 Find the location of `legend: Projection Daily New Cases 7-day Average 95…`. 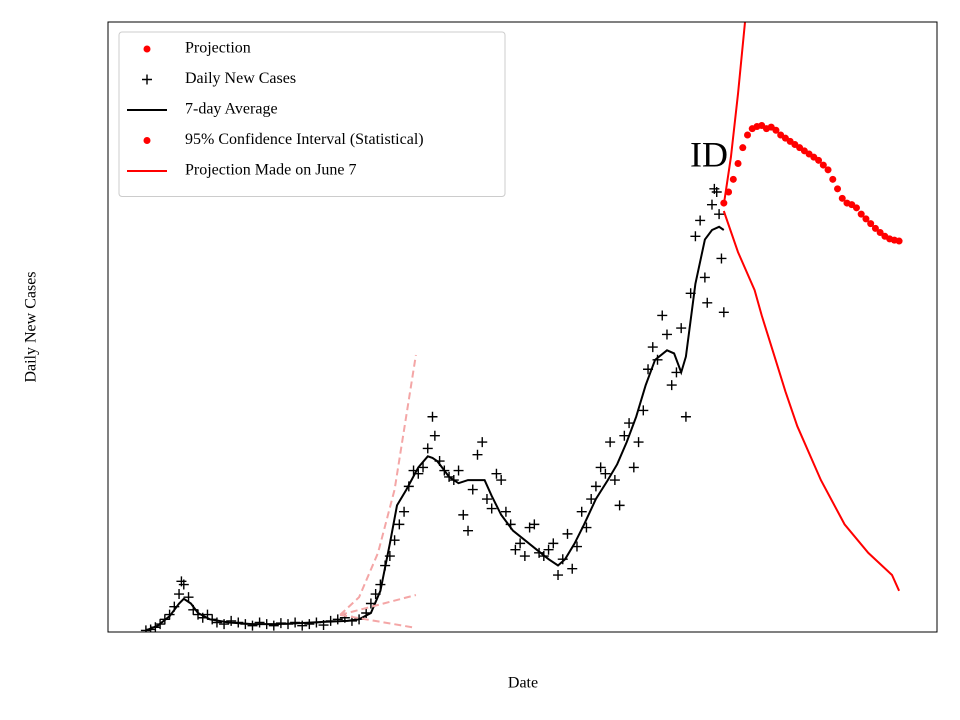

legend: Projection Daily New Cases 7-day Average 95… is located at coordinates (312, 114).